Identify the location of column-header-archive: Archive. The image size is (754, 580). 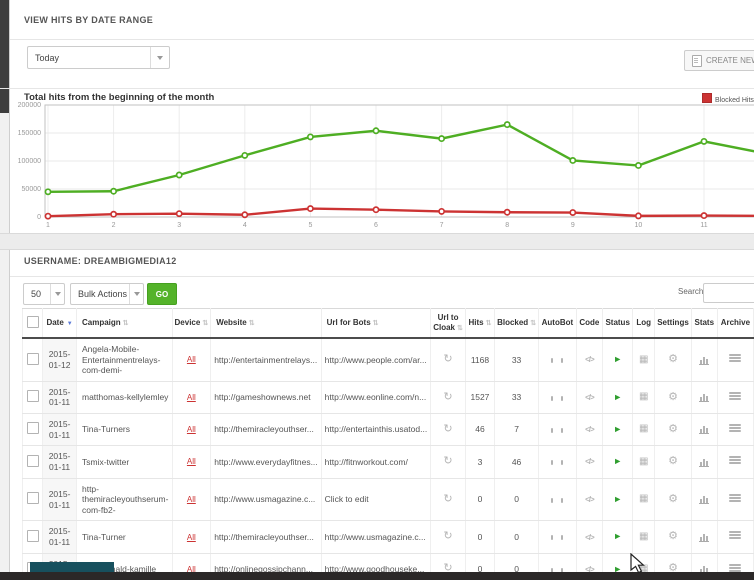
(735, 323).